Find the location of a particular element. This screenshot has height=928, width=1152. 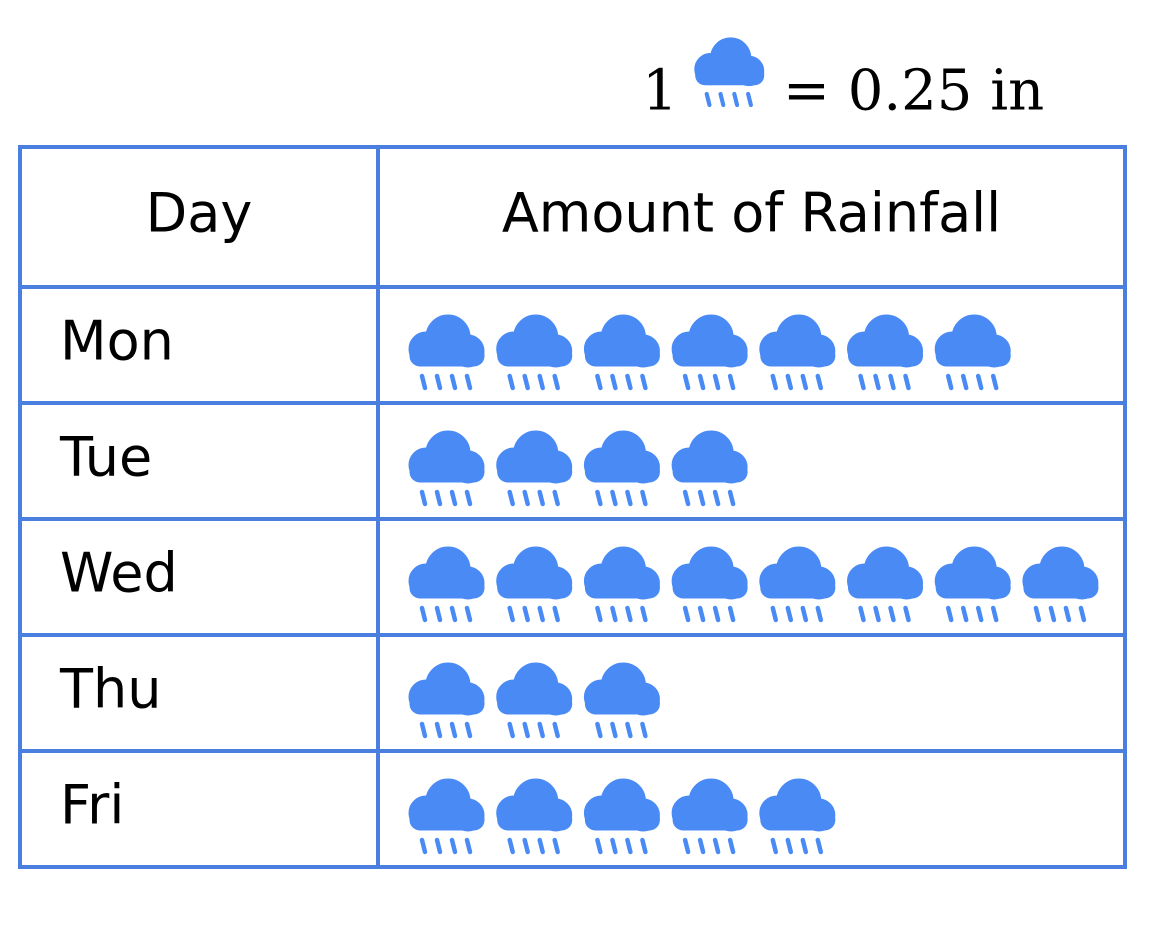

row-label: Thu is located at coordinates (110, 689).